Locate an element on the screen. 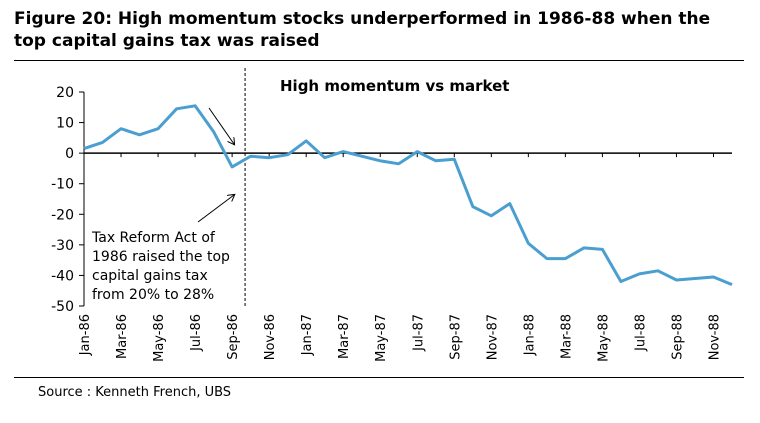  title-rule is located at coordinates (379, 60).